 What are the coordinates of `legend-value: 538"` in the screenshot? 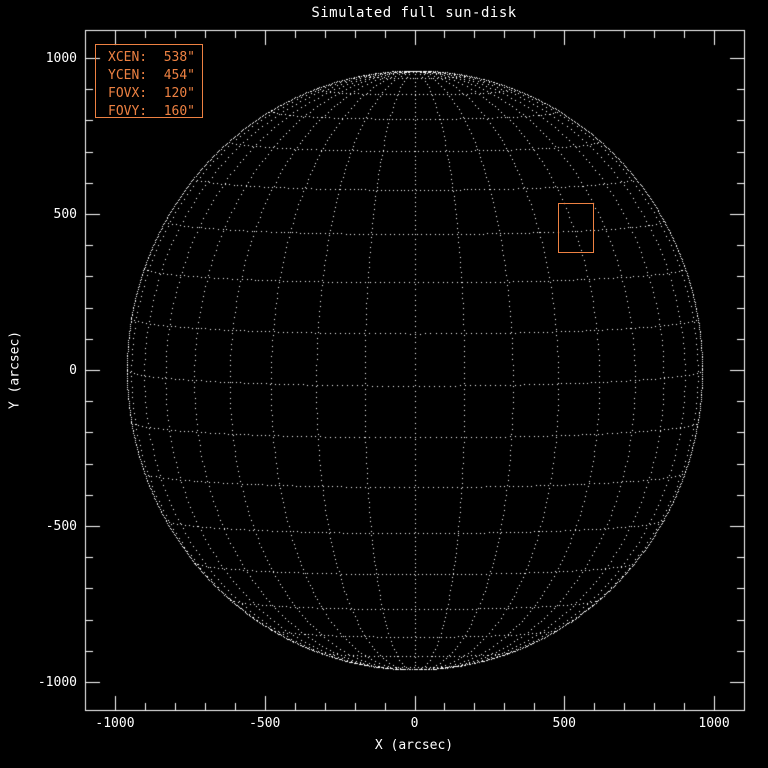 It's located at (179, 57).